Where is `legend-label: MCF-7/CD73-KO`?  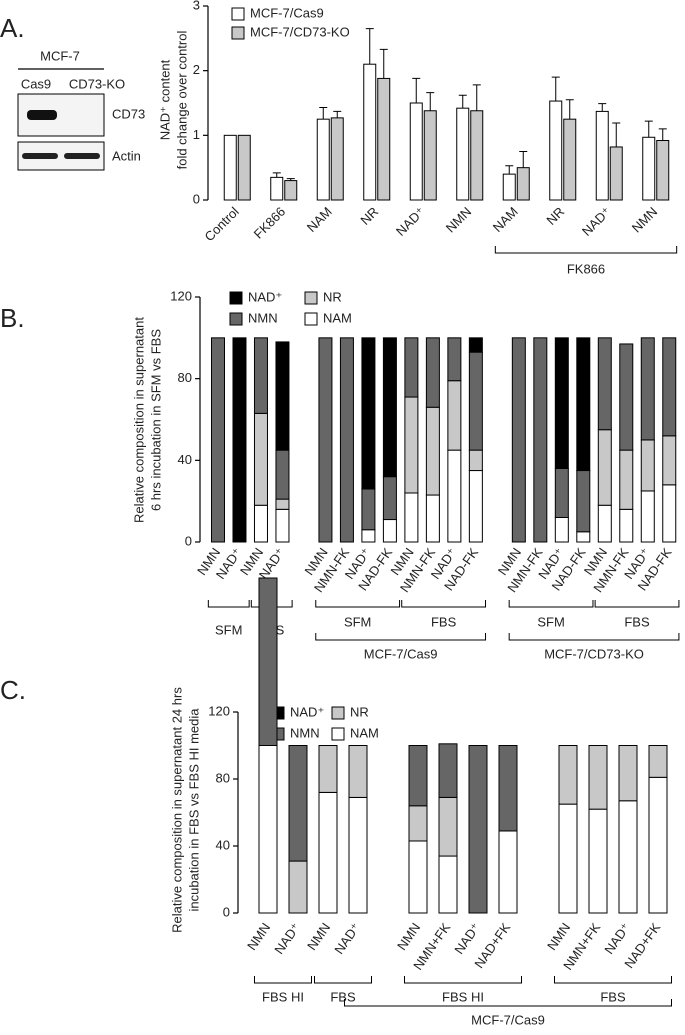 legend-label: MCF-7/CD73-KO is located at coordinates (300, 31).